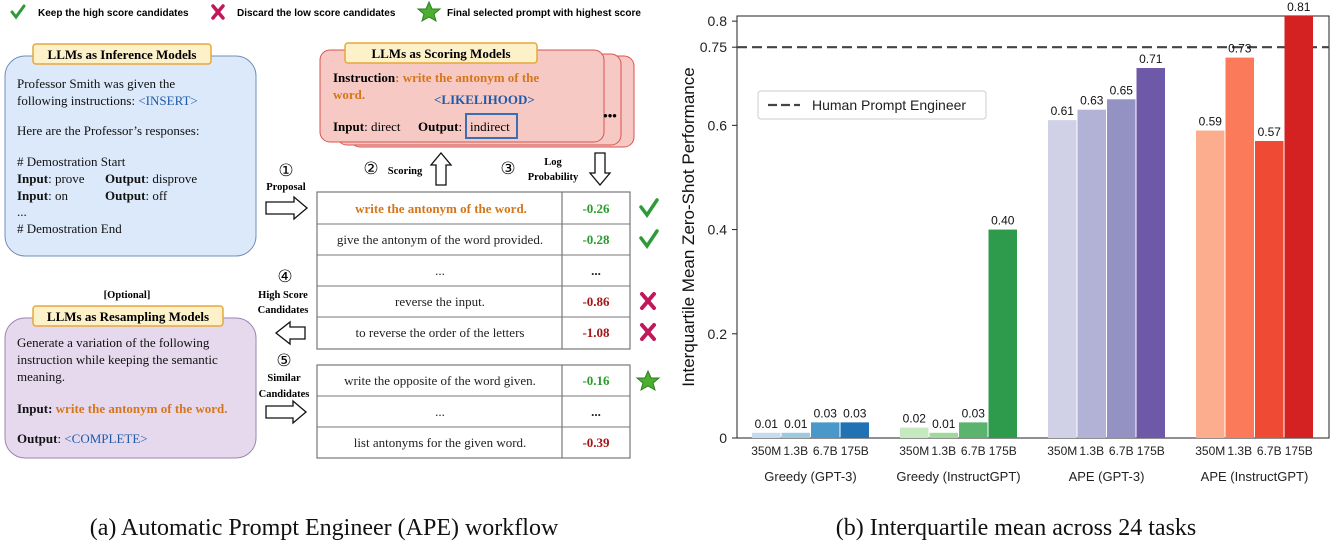 The image size is (1335, 545). I want to click on scoring-output-label: Output:, so click(440, 126).